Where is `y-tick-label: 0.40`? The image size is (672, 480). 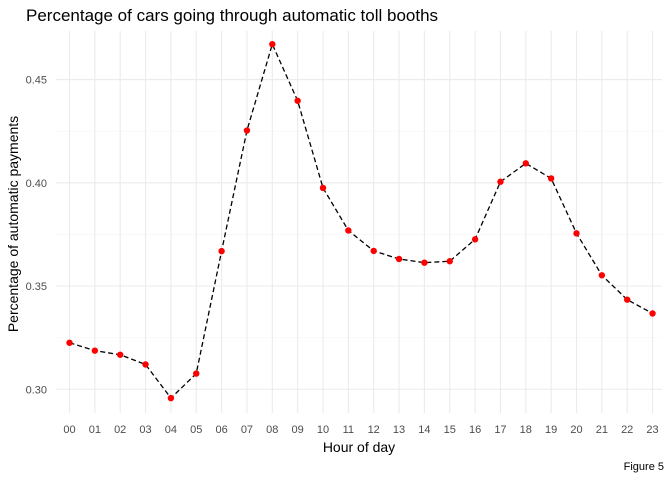 y-tick-label: 0.40 is located at coordinates (36, 184).